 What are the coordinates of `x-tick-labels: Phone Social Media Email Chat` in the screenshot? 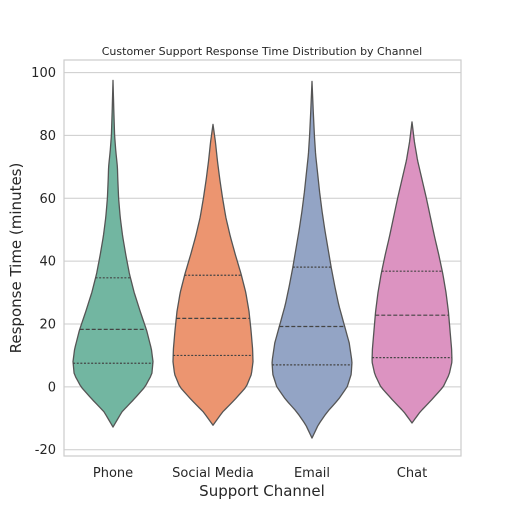 It's located at (260, 473).